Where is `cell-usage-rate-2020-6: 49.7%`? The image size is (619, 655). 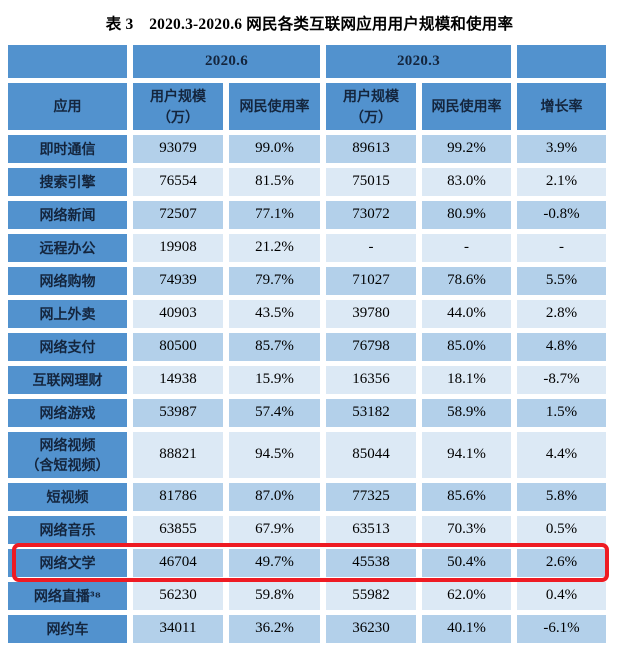
cell-usage-rate-2020-6: 49.7% is located at coordinates (274, 563).